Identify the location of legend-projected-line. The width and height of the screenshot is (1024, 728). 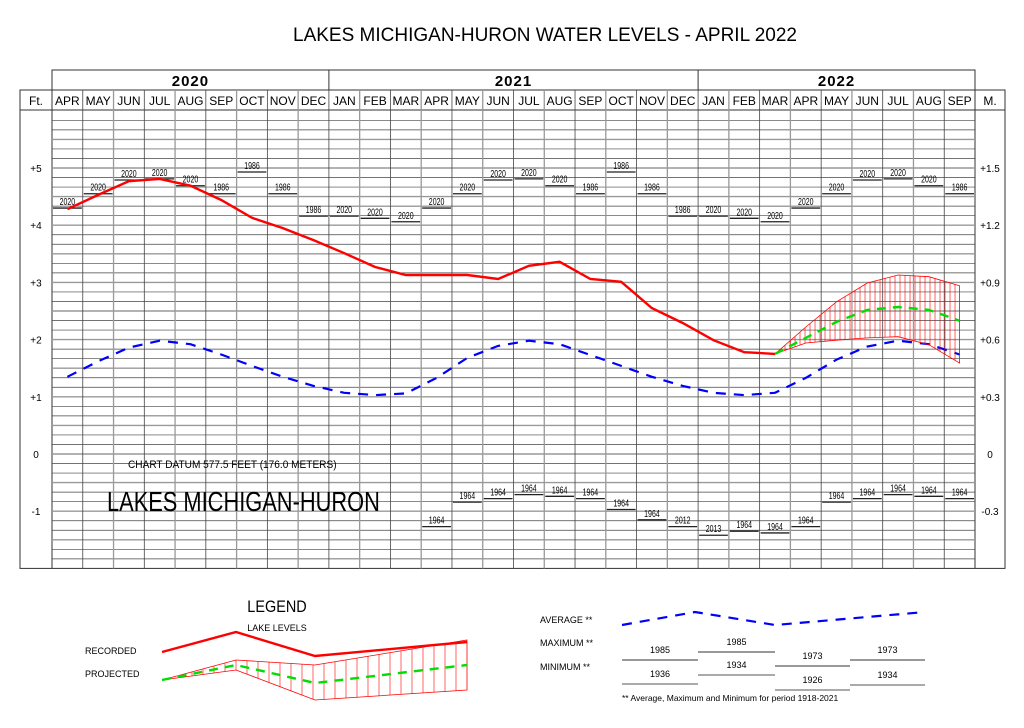
(314, 674).